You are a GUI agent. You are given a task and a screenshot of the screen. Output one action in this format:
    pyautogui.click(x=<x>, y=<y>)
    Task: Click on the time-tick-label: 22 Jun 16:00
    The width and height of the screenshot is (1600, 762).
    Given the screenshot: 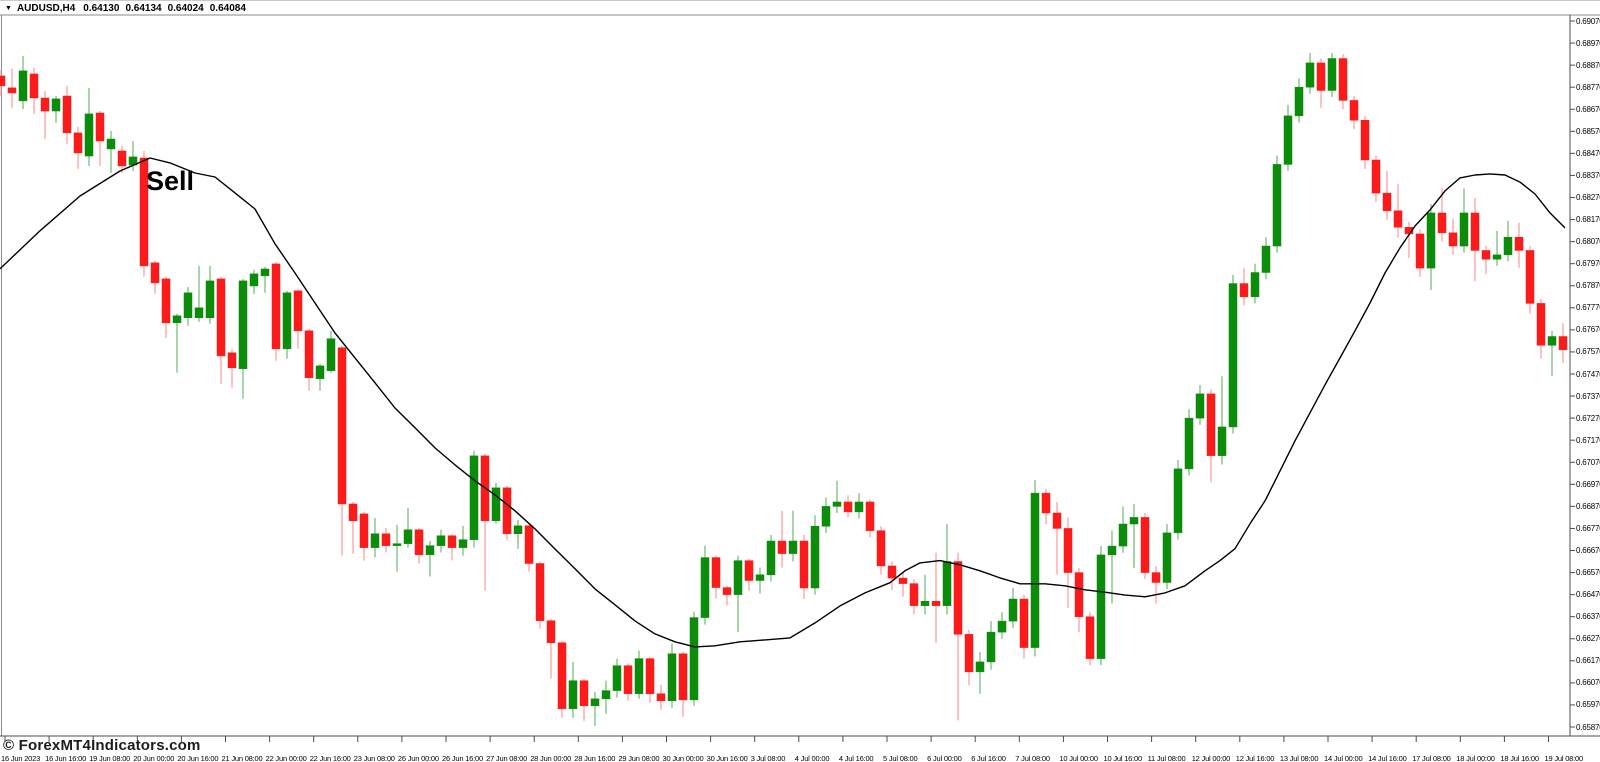 What is the action you would take?
    pyautogui.click(x=330, y=758)
    